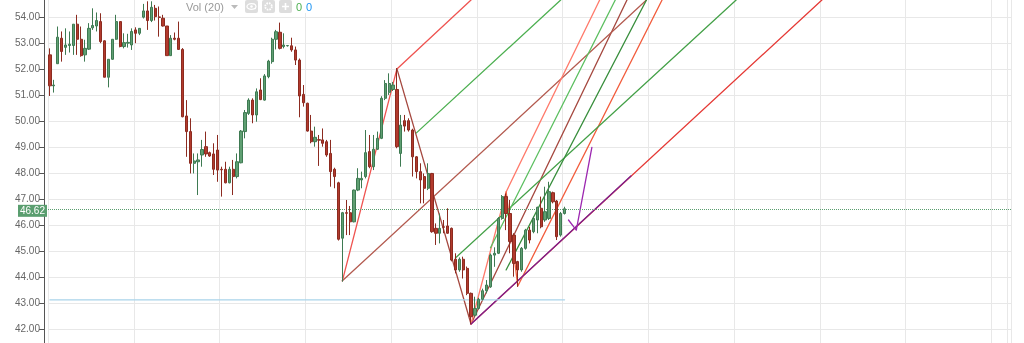 This screenshot has width=1024, height=343. I want to click on y-tick-label: 48.00, so click(27, 173).